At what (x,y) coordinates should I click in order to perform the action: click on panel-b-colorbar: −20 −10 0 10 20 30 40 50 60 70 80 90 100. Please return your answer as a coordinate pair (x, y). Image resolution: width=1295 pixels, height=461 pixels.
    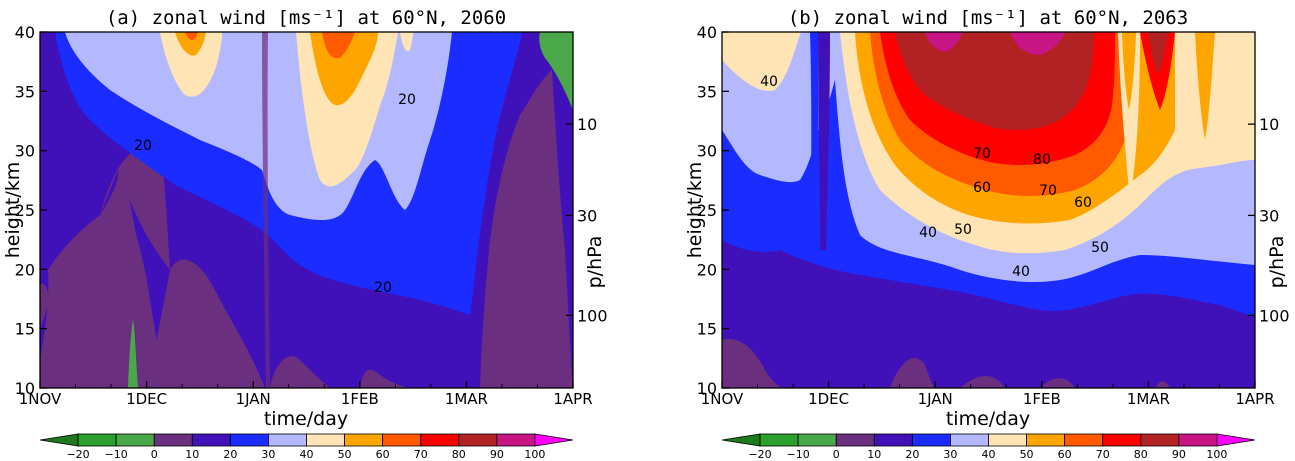
    Looking at the image, I should click on (988, 447).